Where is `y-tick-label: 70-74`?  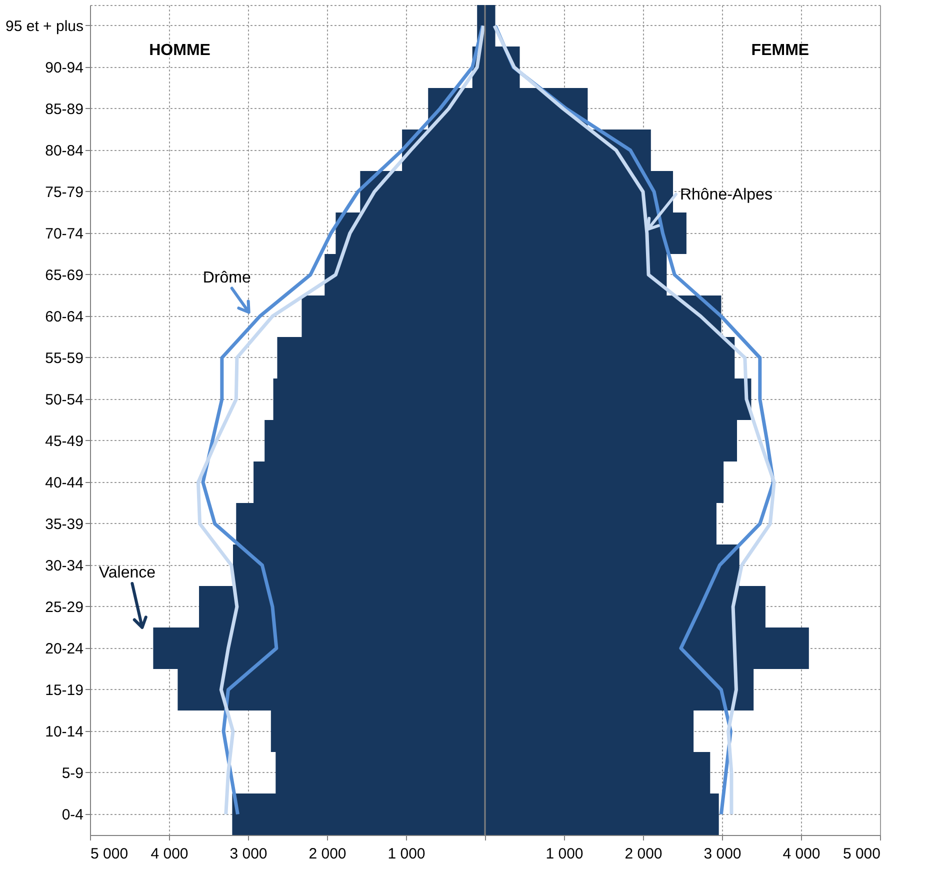
y-tick-label: 70-74 is located at coordinates (64, 233).